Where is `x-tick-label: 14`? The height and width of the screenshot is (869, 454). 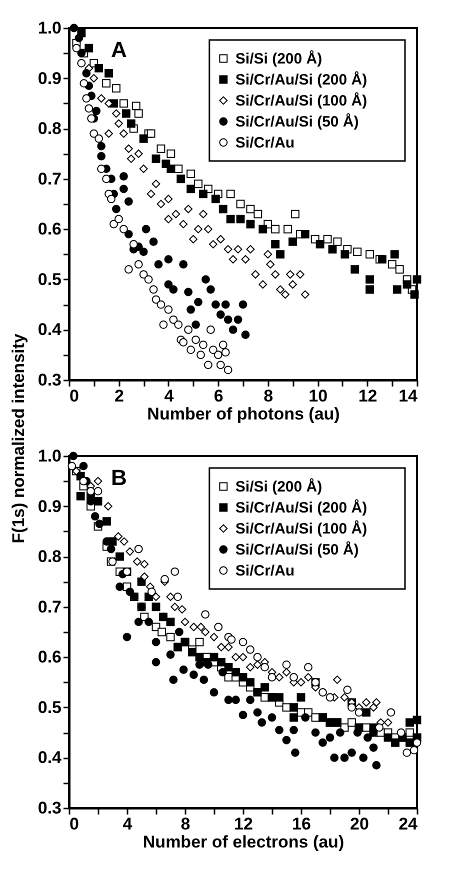 x-tick-label: 14 is located at coordinates (408, 396).